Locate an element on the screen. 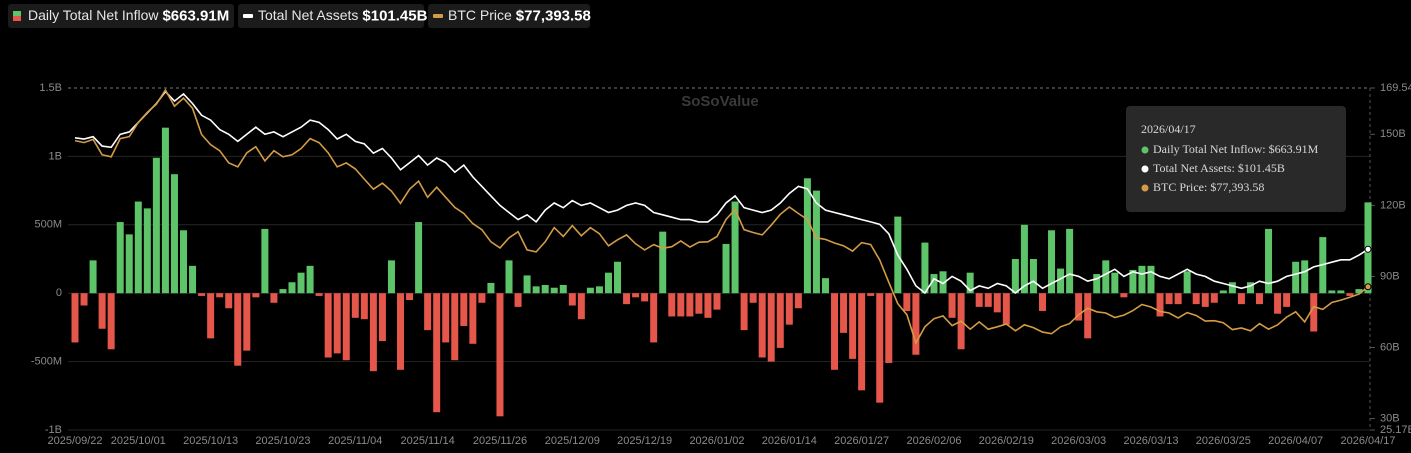 Image resolution: width=1411 pixels, height=453 pixels. y2-tick-label: 90B is located at coordinates (1390, 276).